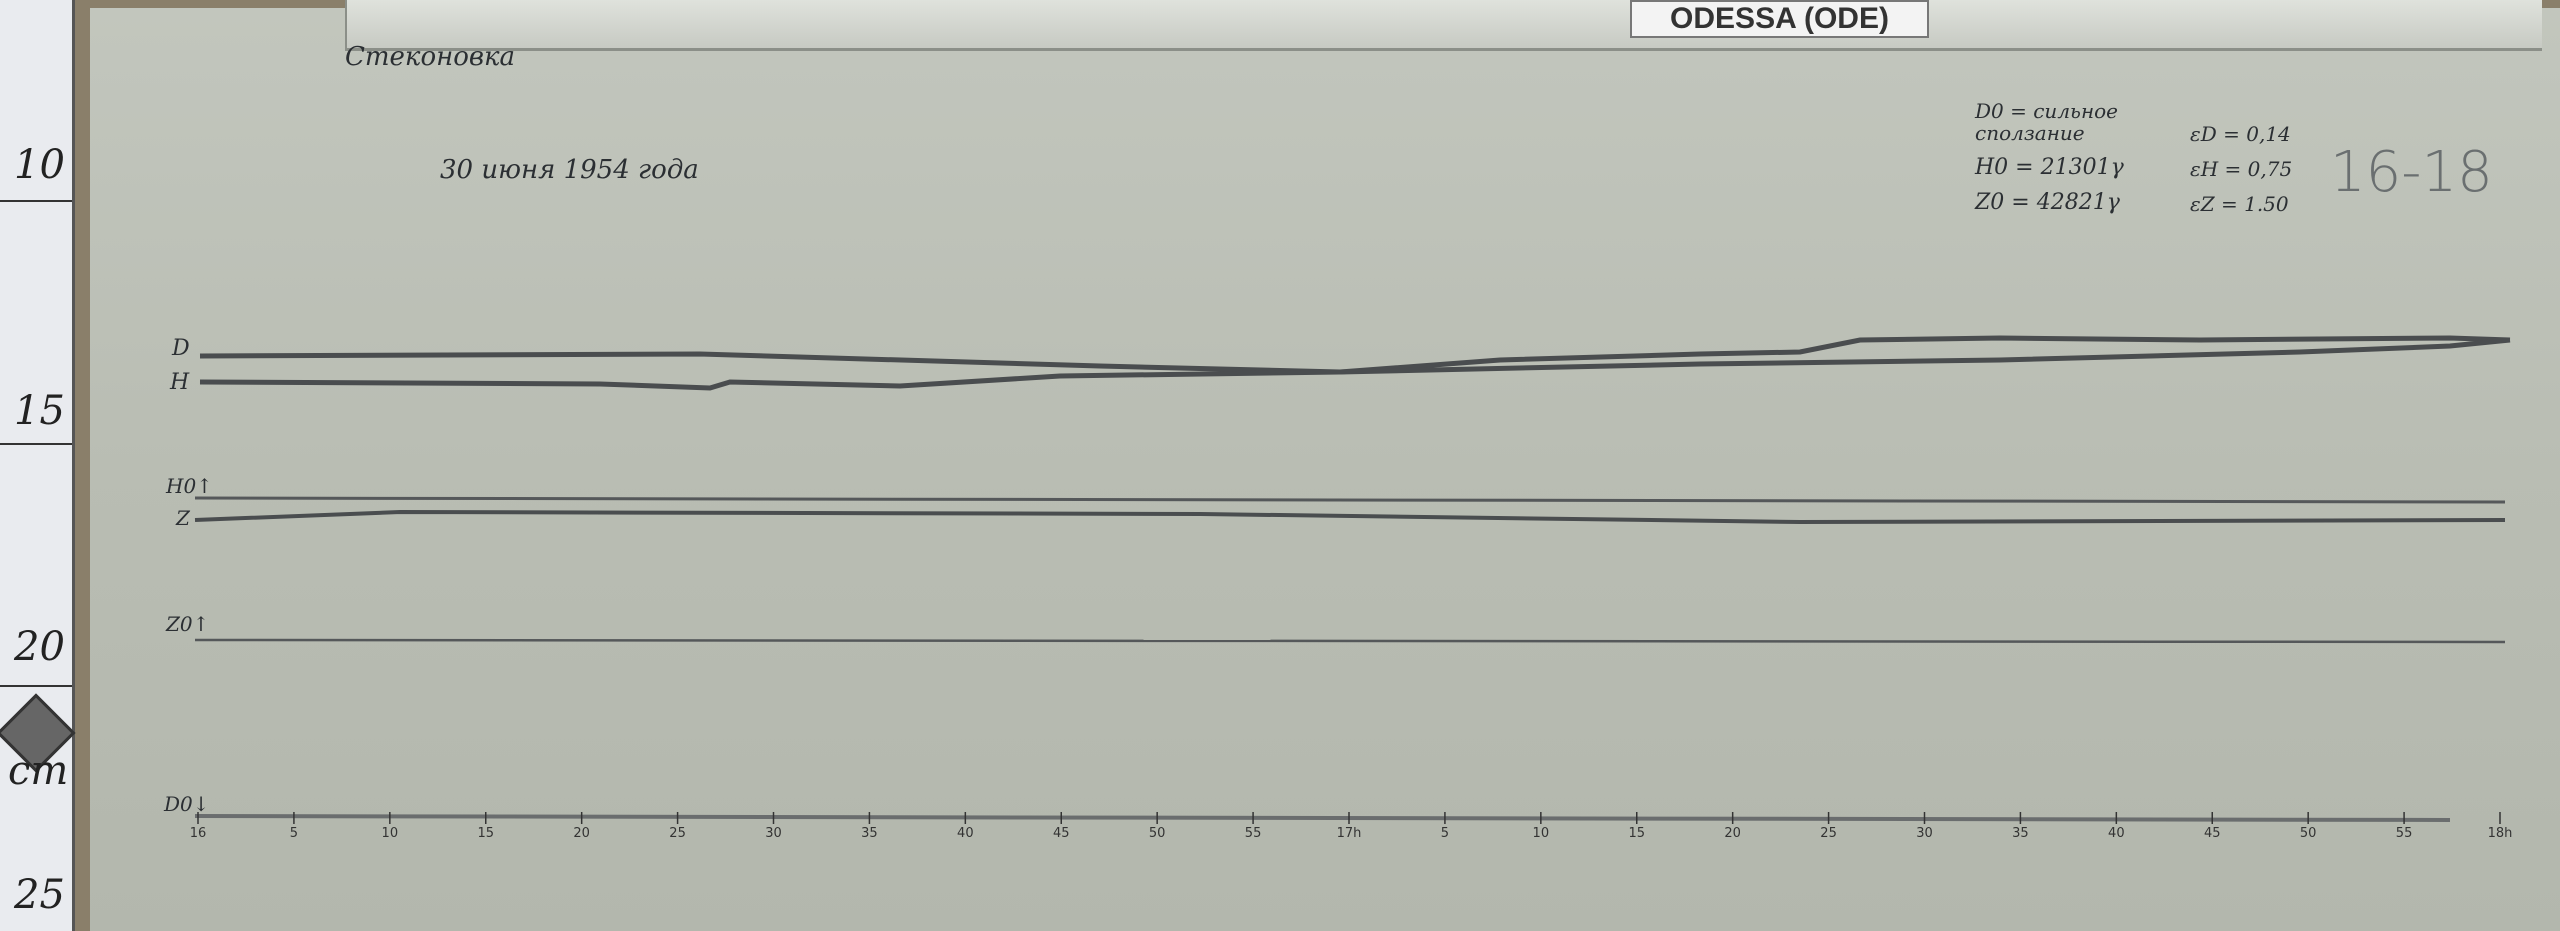  I want to click on param-ed: εD = 0,14, so click(2240, 134).